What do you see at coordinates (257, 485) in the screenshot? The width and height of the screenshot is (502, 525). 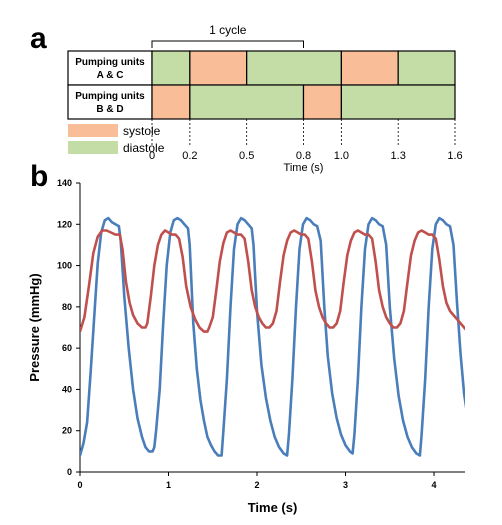 I see `x-tick-label: 2` at bounding box center [257, 485].